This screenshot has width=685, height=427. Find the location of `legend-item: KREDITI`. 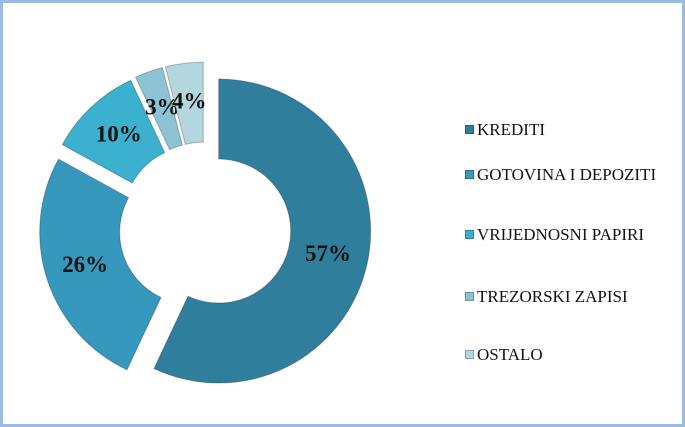

legend-item: KREDITI is located at coordinates (570, 130).